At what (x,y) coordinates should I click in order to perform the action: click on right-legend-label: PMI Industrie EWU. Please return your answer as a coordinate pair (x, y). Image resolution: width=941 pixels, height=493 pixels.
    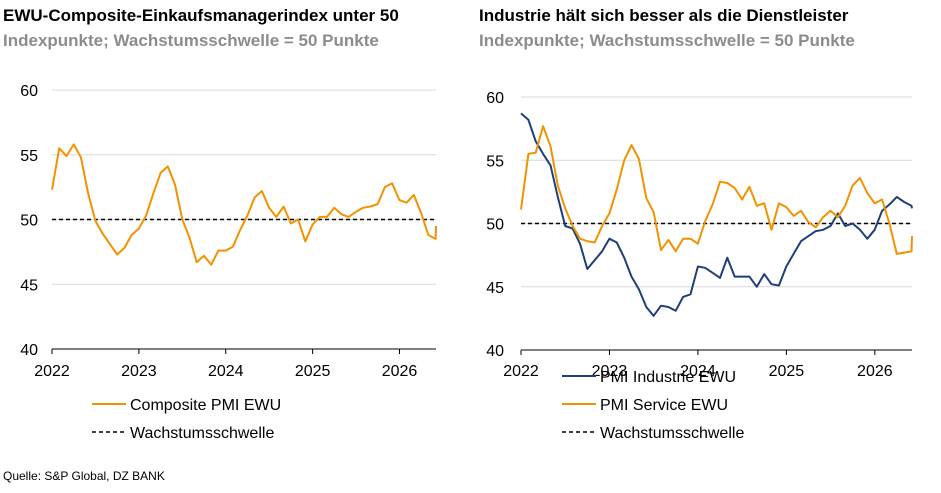
    Looking at the image, I should click on (668, 377).